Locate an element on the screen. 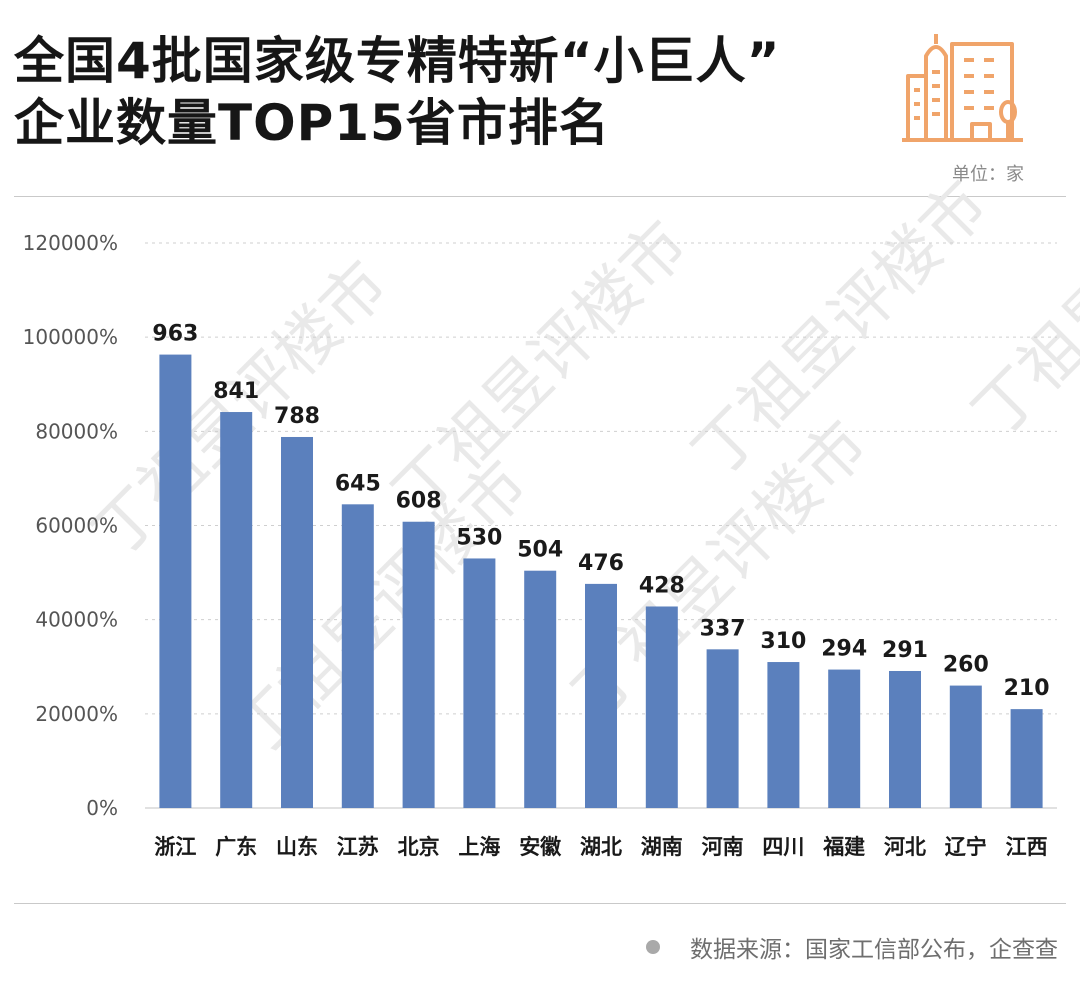  value-label: 294 is located at coordinates (844, 649).